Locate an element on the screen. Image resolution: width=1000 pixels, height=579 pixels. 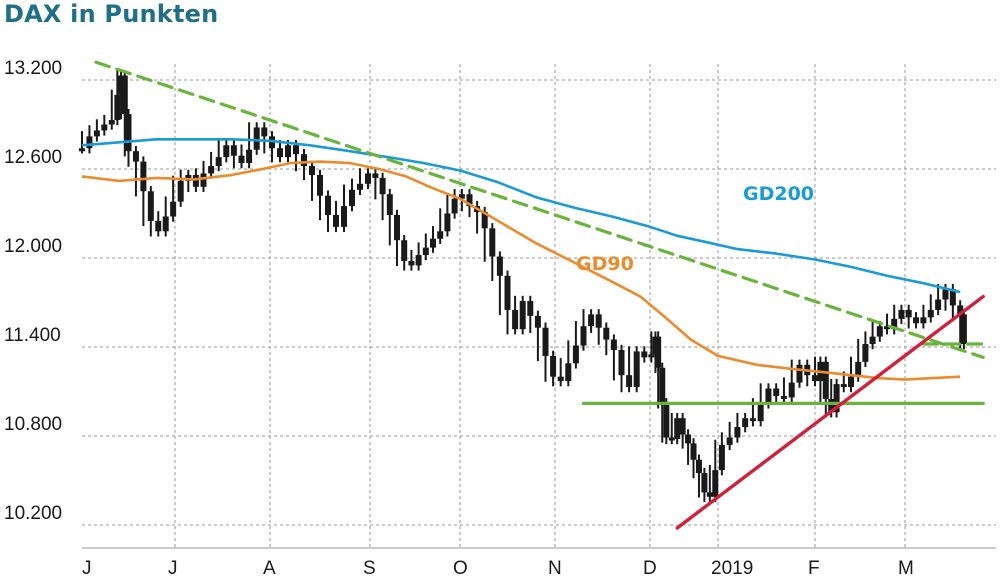
x-axis: J J A S O N D 2019 F M is located at coordinates (498, 568).